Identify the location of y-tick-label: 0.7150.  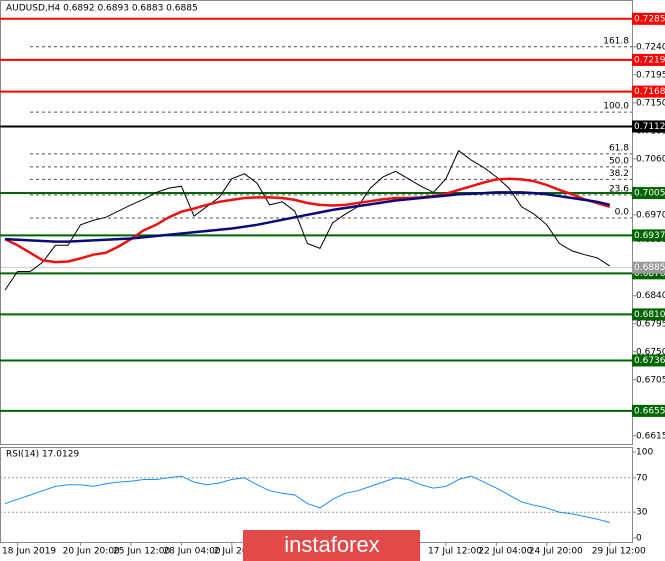
(650, 103).